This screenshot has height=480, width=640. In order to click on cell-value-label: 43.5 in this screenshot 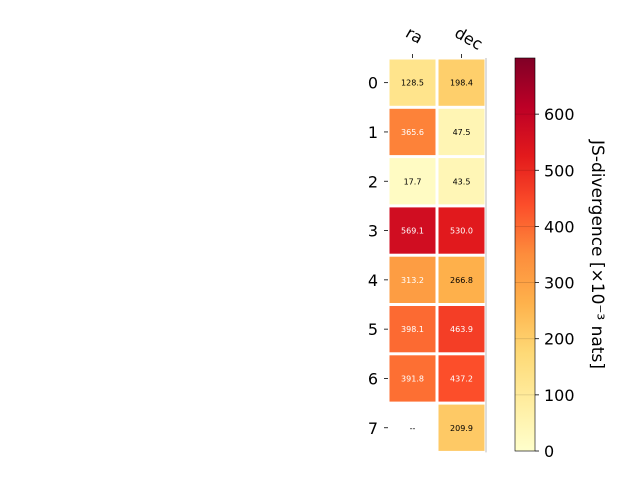, I will do `click(462, 181)`.